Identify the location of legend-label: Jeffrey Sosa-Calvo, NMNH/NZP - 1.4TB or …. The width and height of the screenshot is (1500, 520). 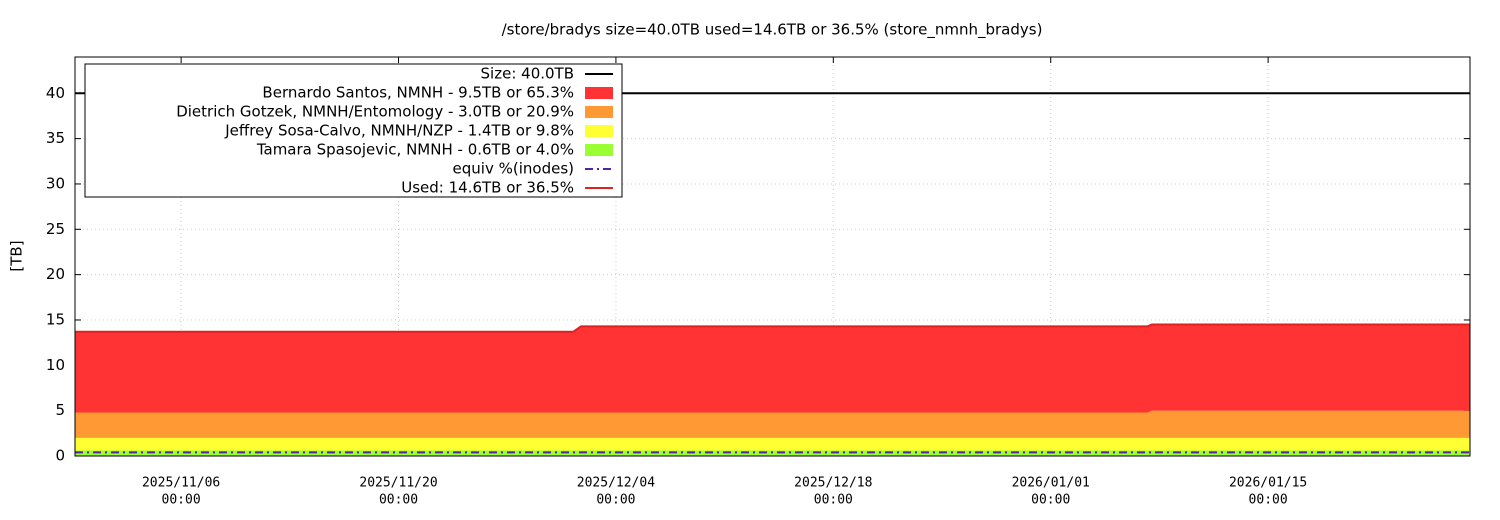
(399, 131).